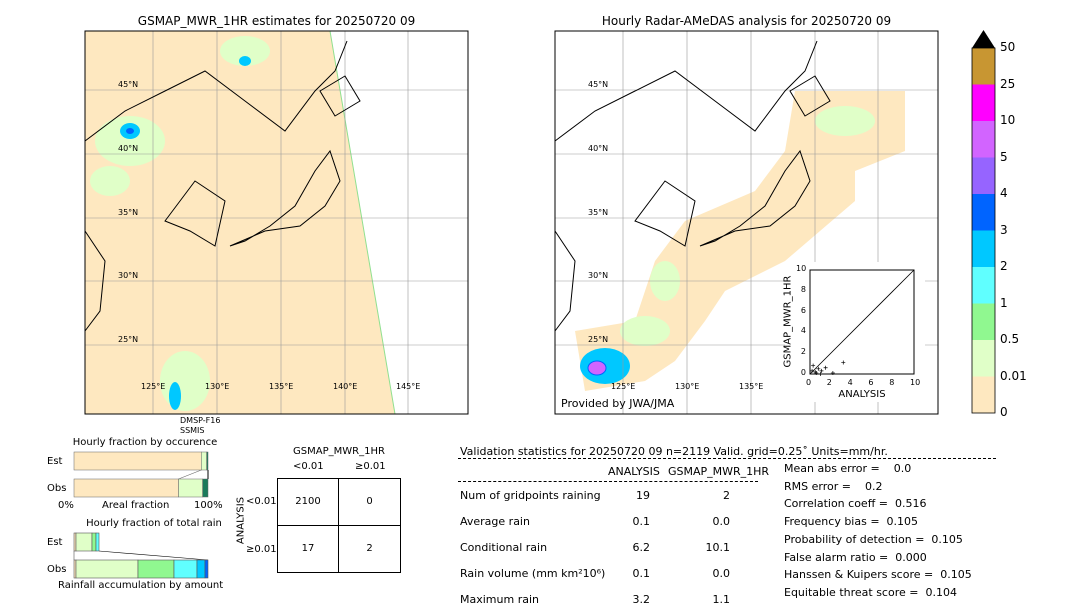  Describe the element at coordinates (369, 502) in the screenshot. I see `cell: 0` at that location.